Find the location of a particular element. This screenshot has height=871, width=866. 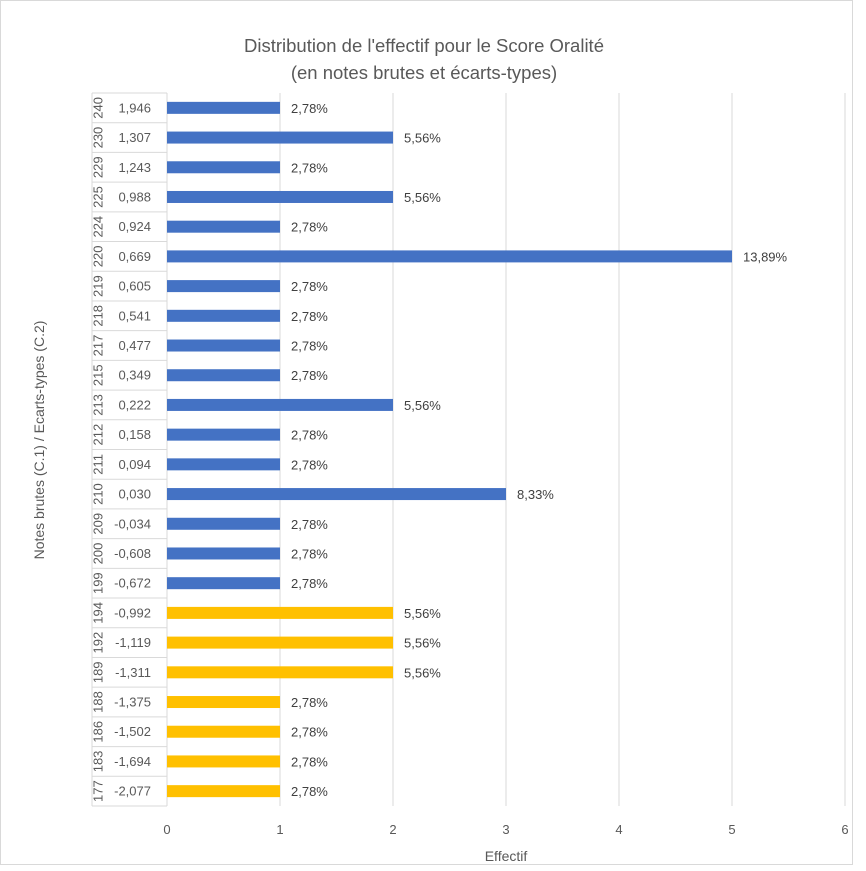

category-raw-score: 225 is located at coordinates (98, 197).